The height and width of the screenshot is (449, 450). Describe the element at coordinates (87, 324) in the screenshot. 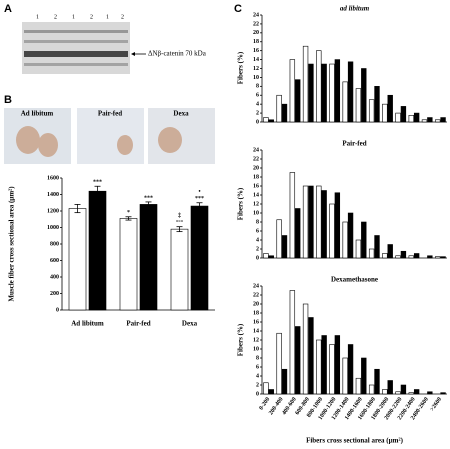

I see `x-tick-label: Ad libitum` at that location.